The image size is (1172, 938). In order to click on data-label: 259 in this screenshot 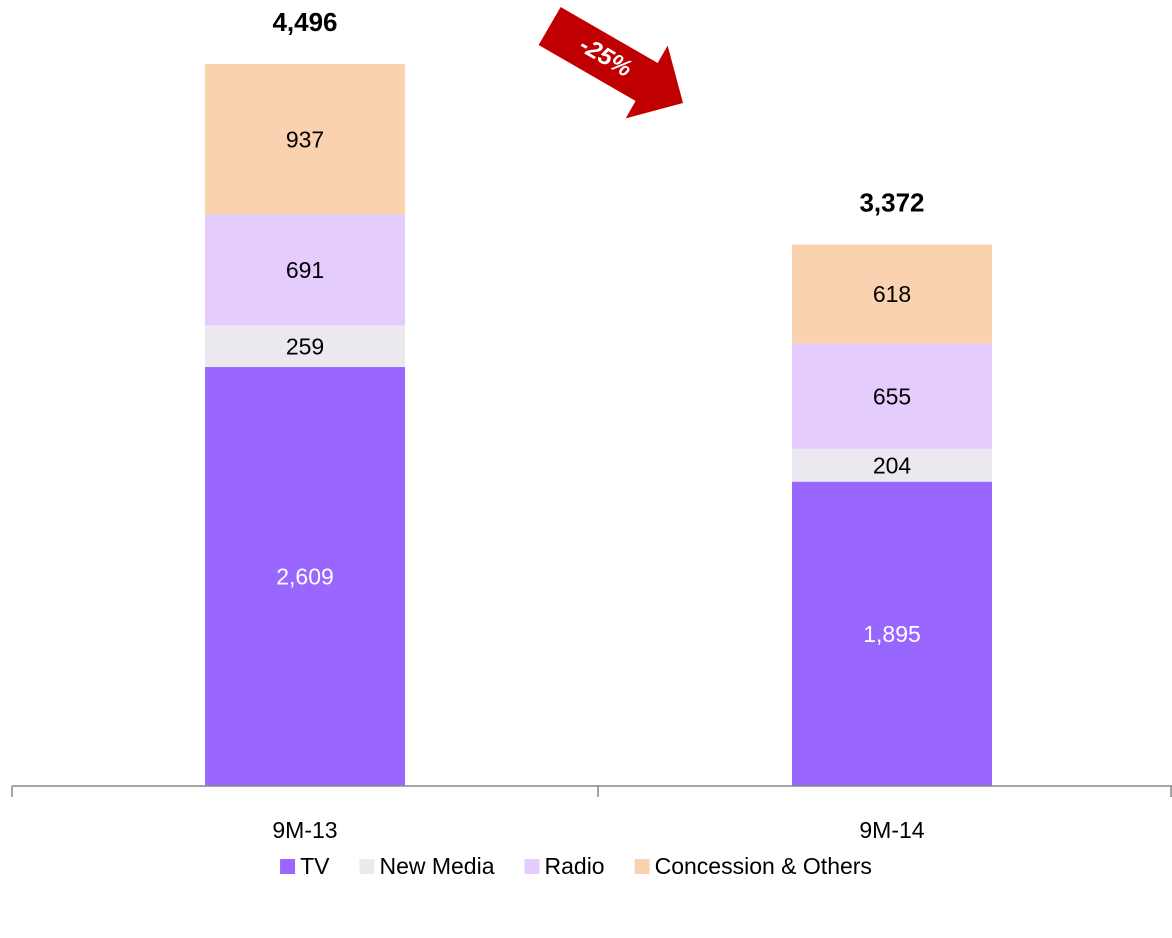, I will do `click(305, 346)`.